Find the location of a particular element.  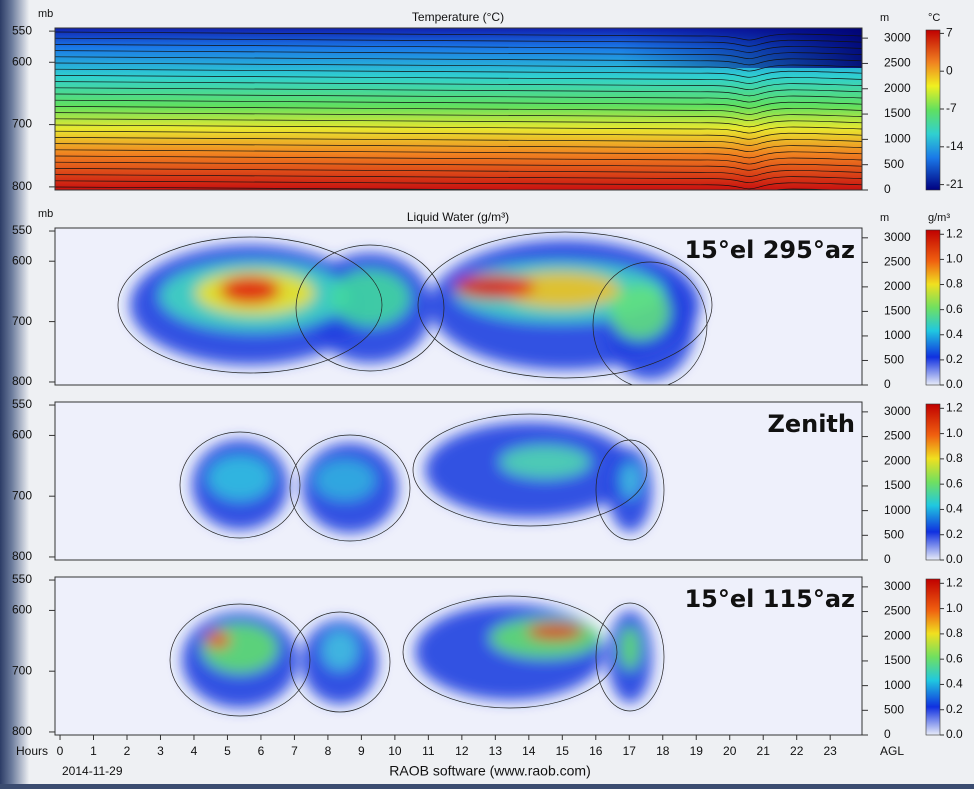

colorbar-tick-label: 1.2 is located at coordinates (954, 233).